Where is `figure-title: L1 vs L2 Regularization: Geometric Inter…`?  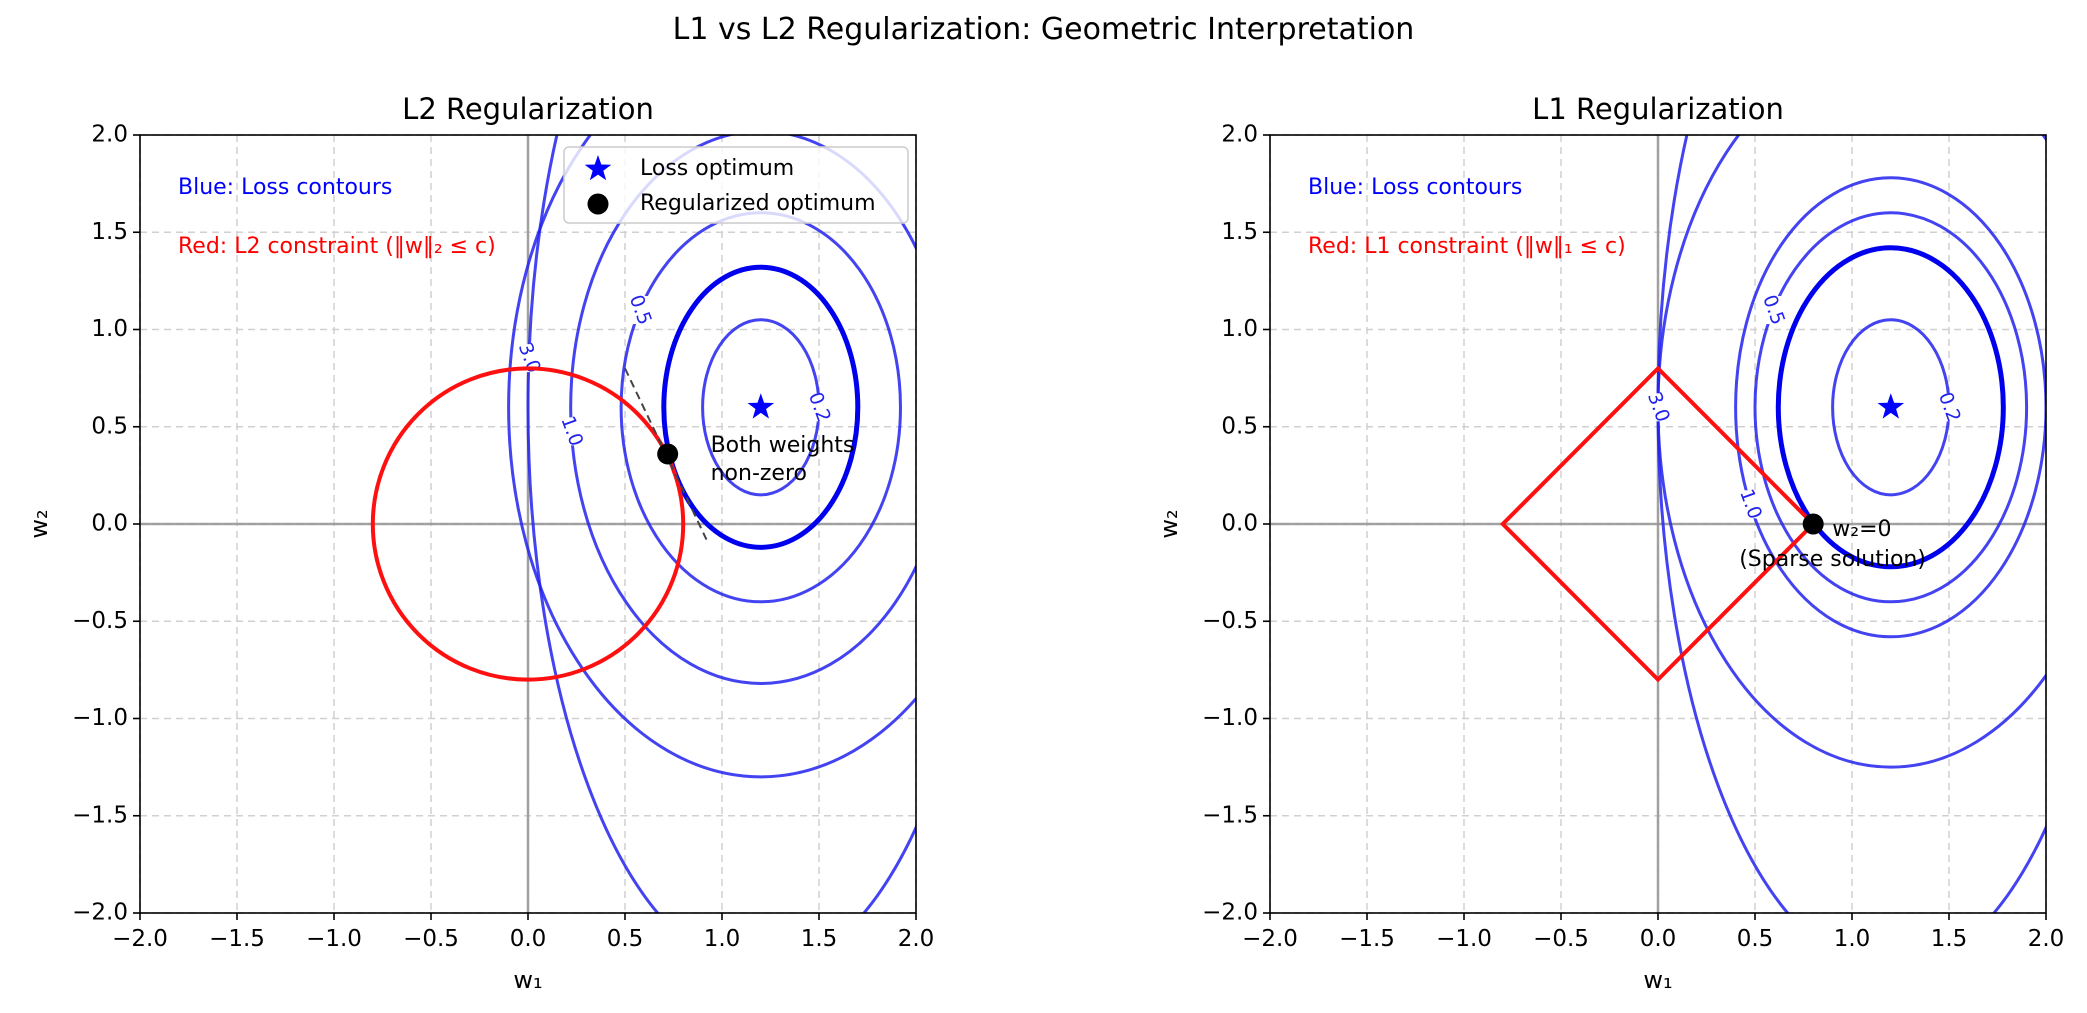
figure-title: L1 vs L2 Regularization: Geometric Inter… is located at coordinates (1043, 29).